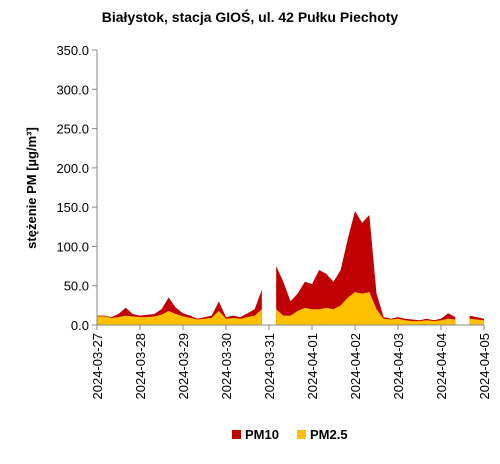 Image resolution: width=500 pixels, height=464 pixels. What do you see at coordinates (72, 89) in the screenshot?
I see `y-tick-label: 300.0` at bounding box center [72, 89].